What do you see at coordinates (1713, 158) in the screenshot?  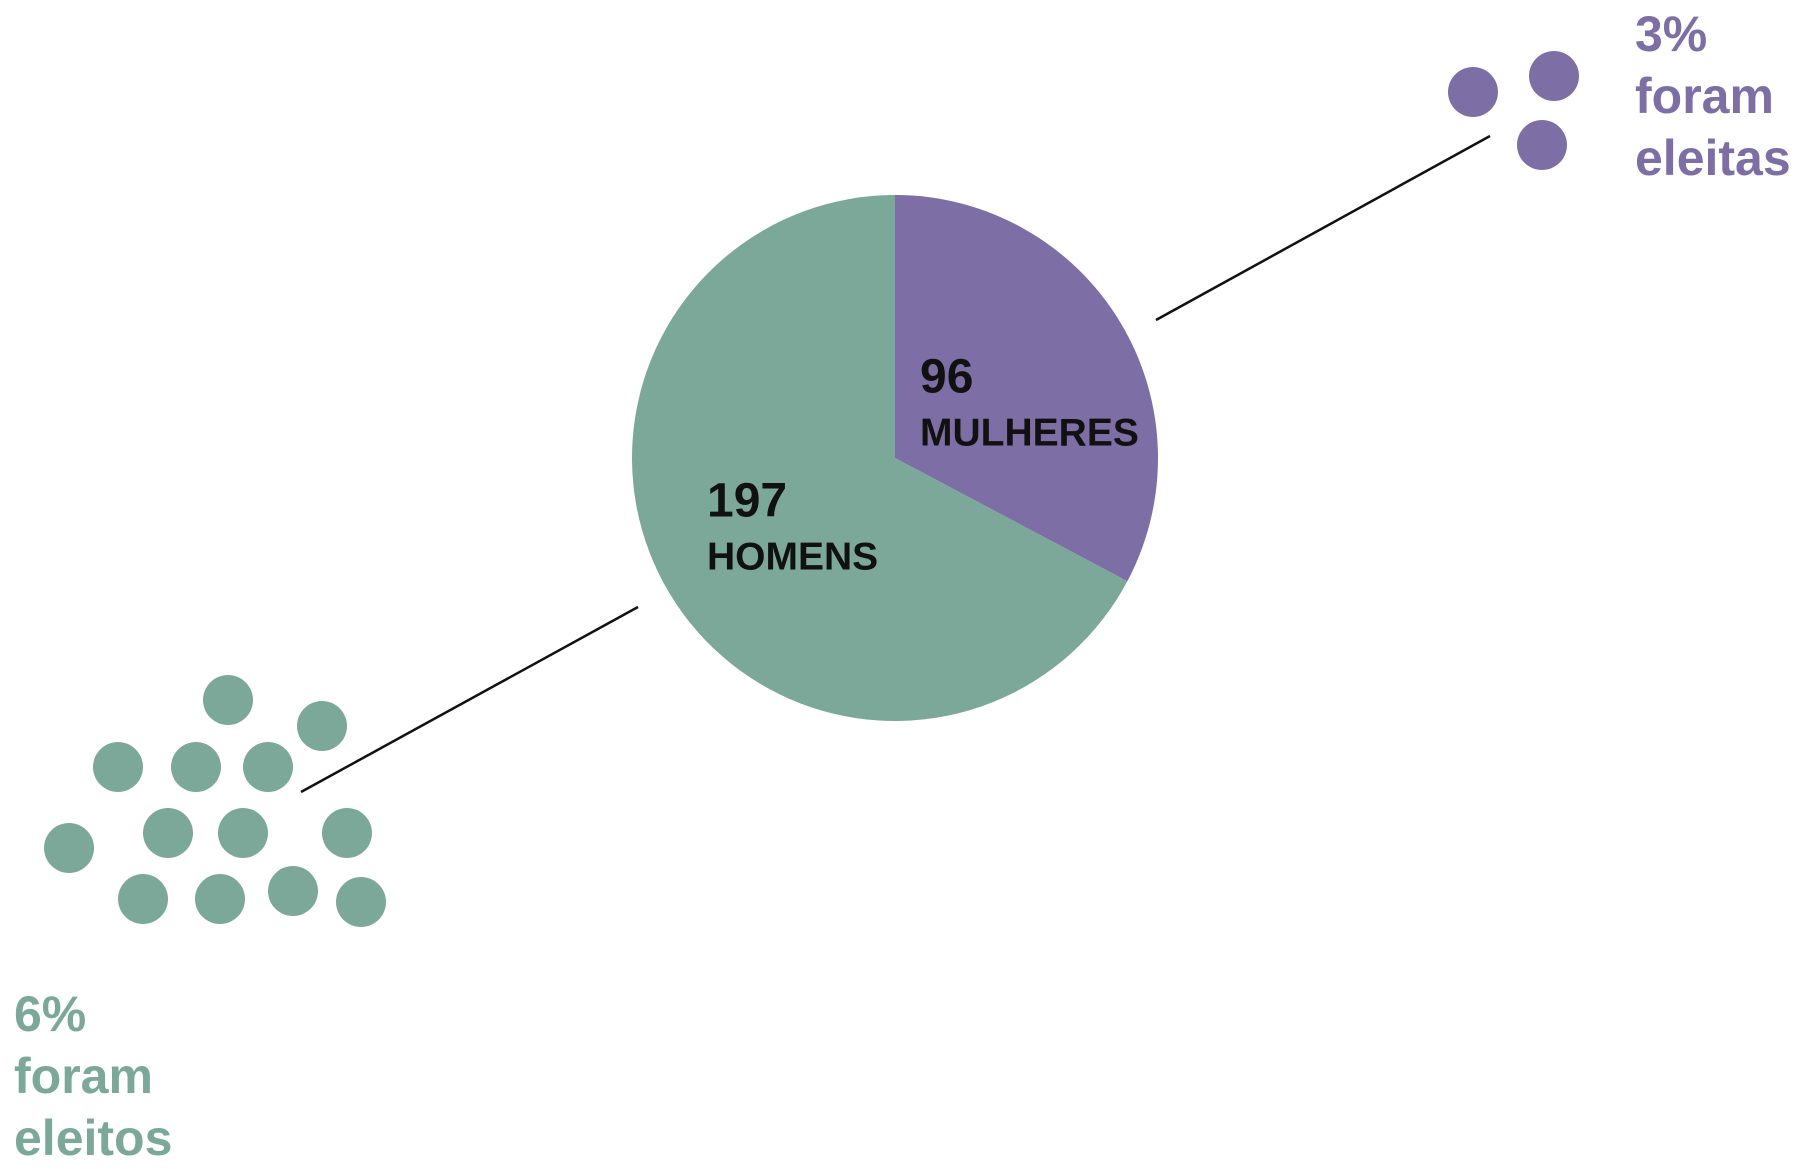 I see `annotation-line: eleitas` at bounding box center [1713, 158].